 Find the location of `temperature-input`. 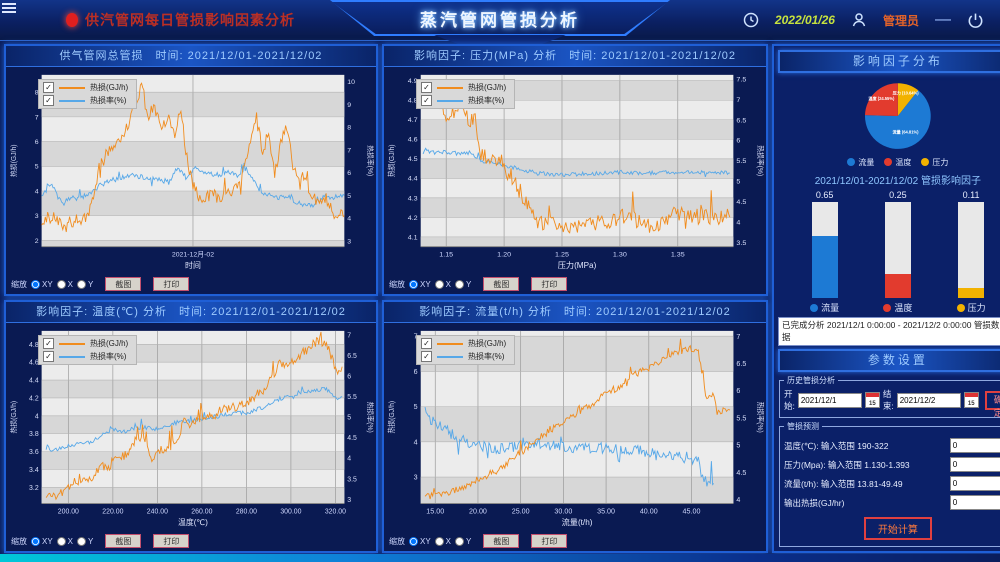

temperature-input is located at coordinates (974, 445).